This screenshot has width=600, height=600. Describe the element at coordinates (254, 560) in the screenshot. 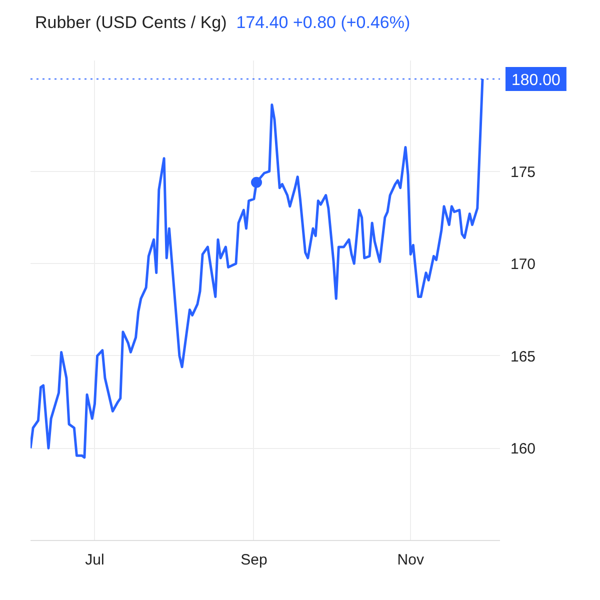

I see `x-tick-label: Sep` at that location.